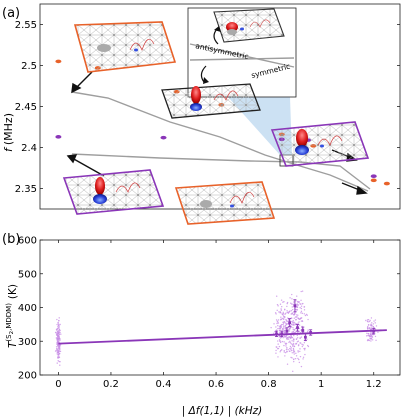  I want to click on mesh-top-left-wave, so click(142, 44).